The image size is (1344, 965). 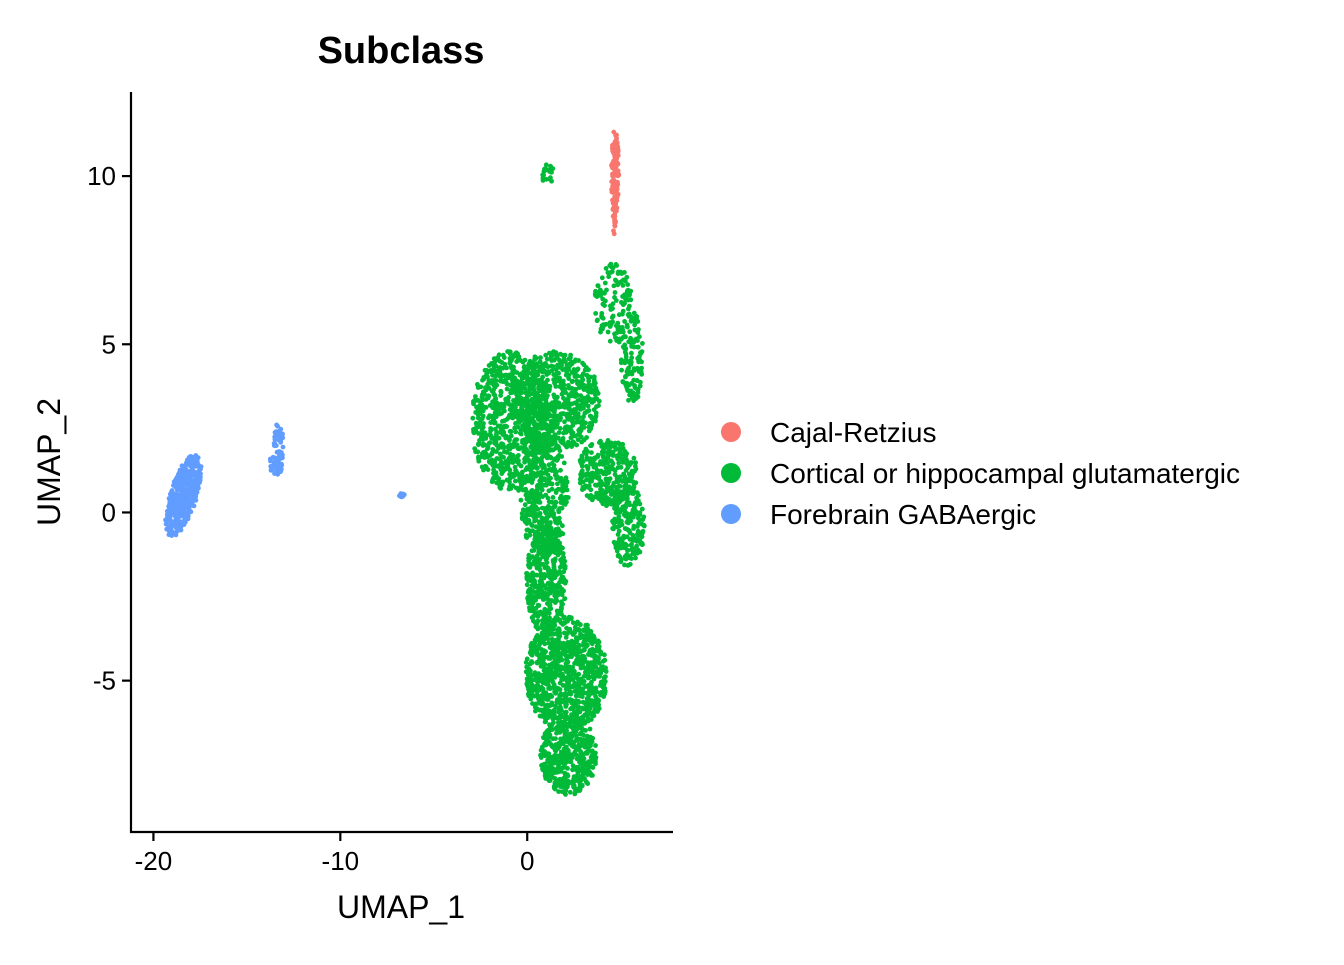 What do you see at coordinates (341, 861) in the screenshot?
I see `x-tick-label: -10` at bounding box center [341, 861].